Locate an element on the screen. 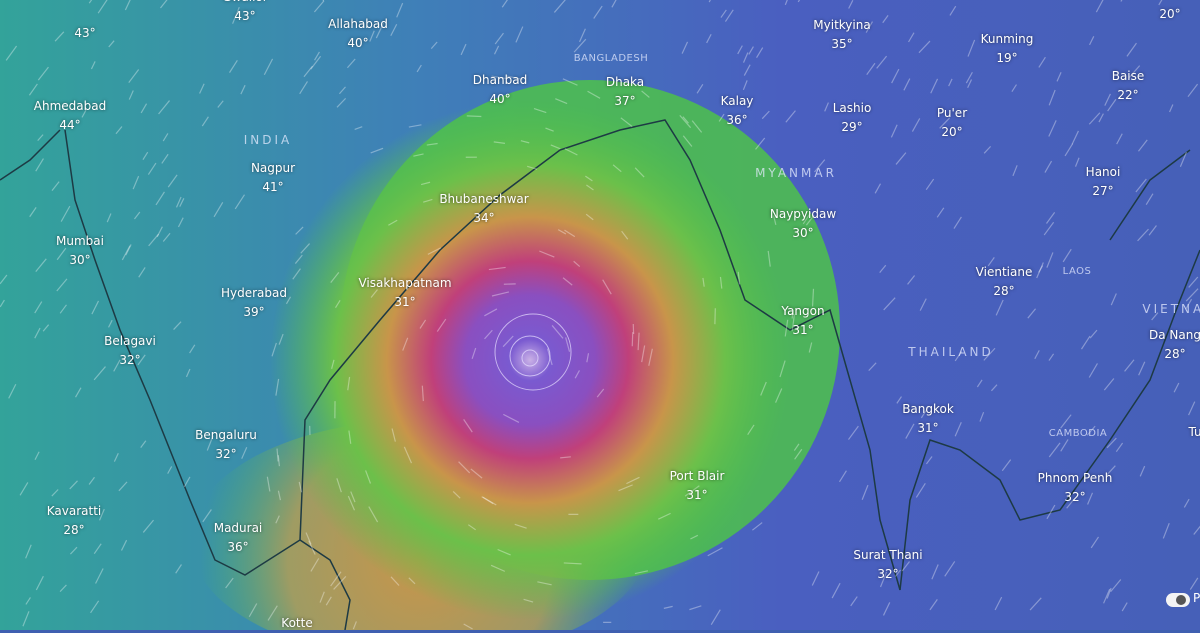  city-name: Bengaluru is located at coordinates (226, 435).